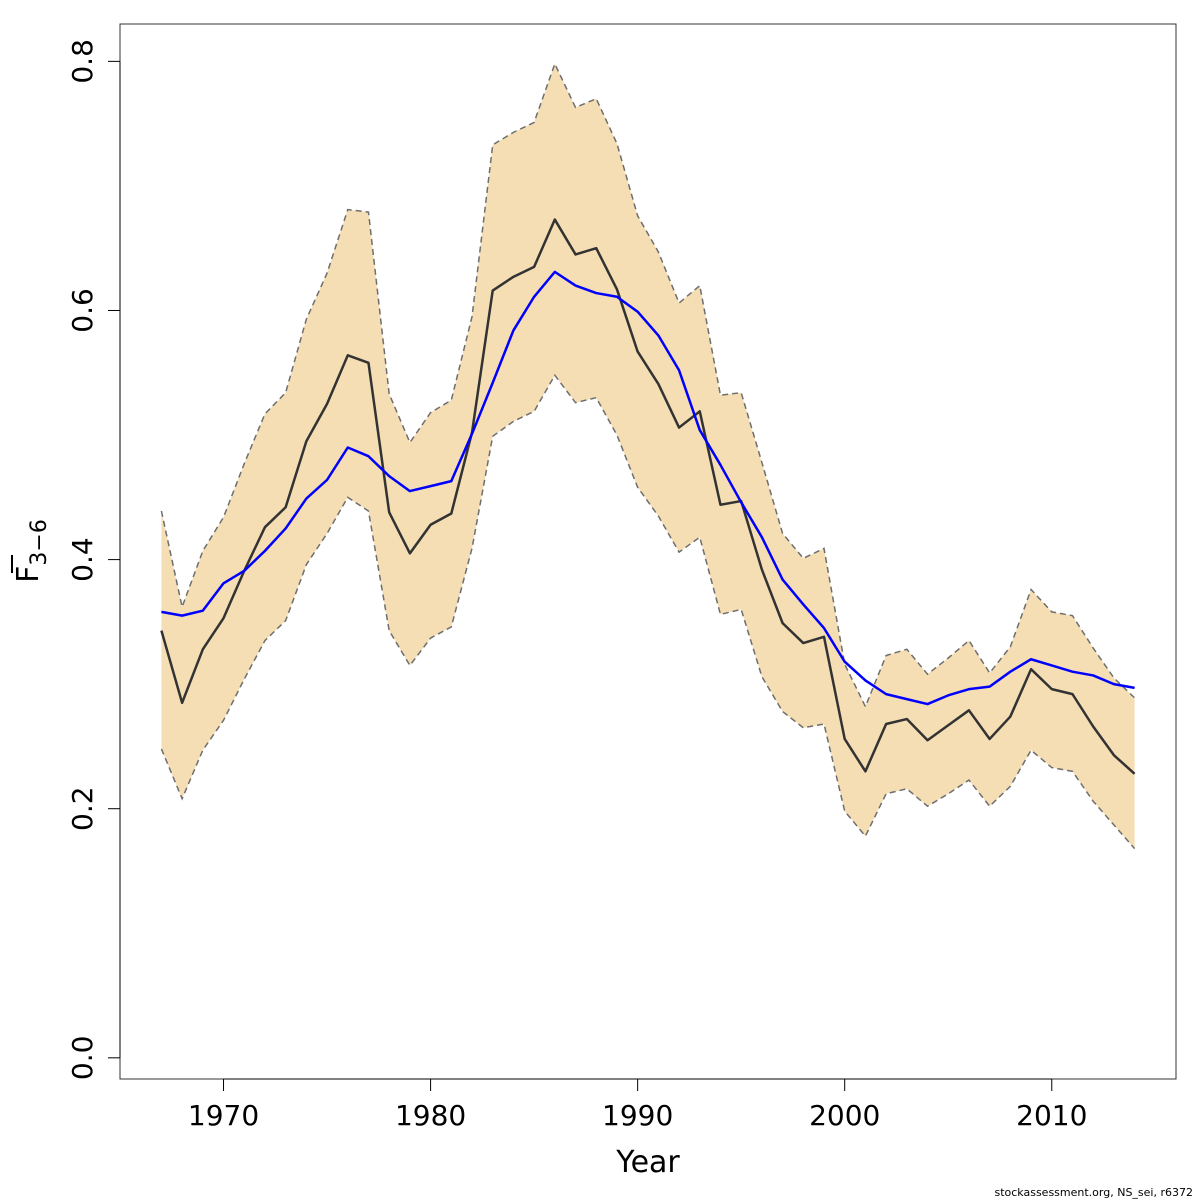 The height and width of the screenshot is (1200, 1200). Describe the element at coordinates (82, 61) in the screenshot. I see `y-tick-label: 0.8` at that location.